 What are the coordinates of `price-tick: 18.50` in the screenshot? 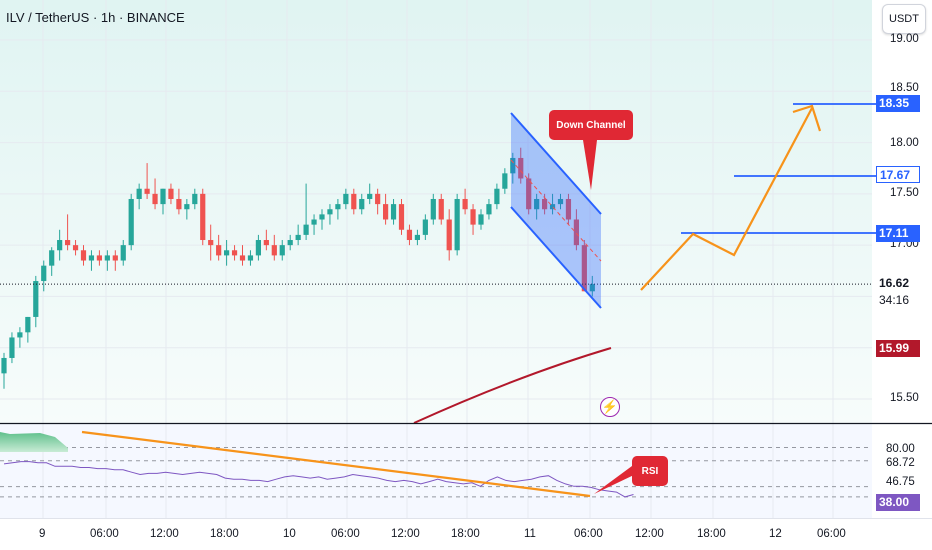 It's located at (904, 88).